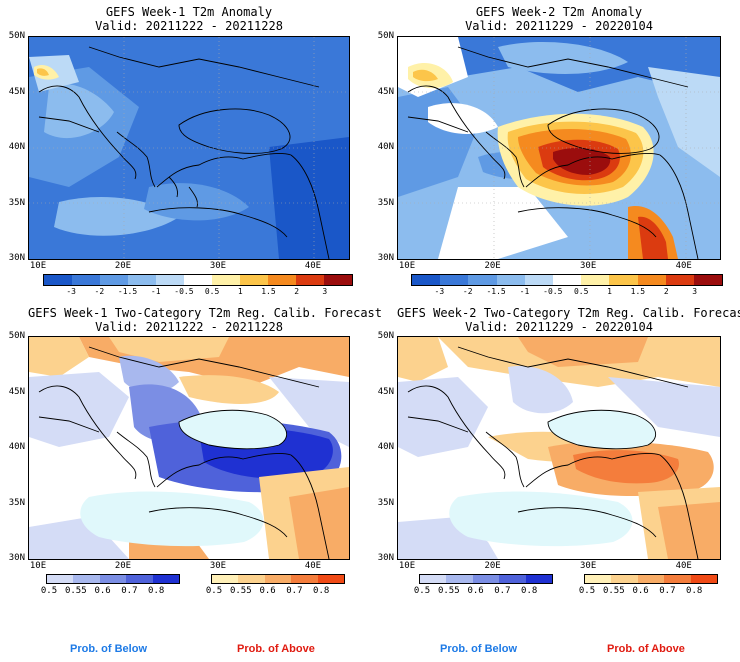 The image size is (740, 662). I want to click on panel-title-bl-valid: Valid: 20211222 - 20211228, so click(189, 327).